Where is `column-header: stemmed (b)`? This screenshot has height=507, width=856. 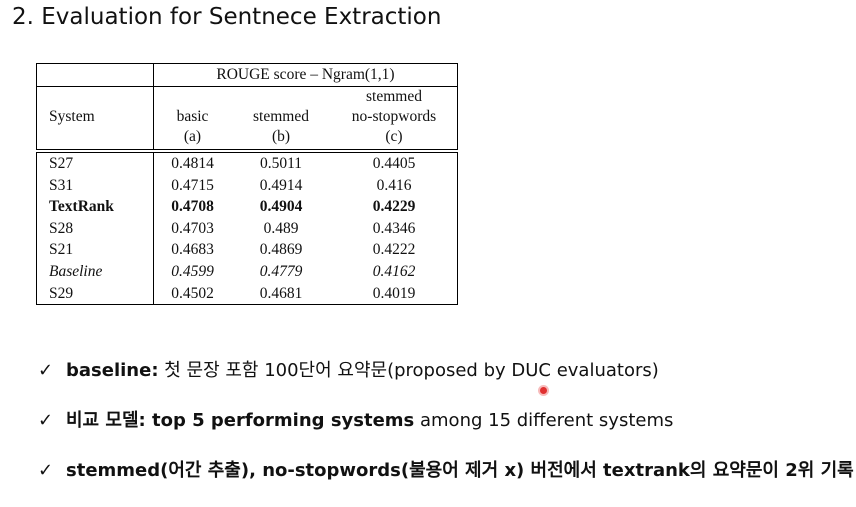 column-header: stemmed (b) is located at coordinates (281, 119).